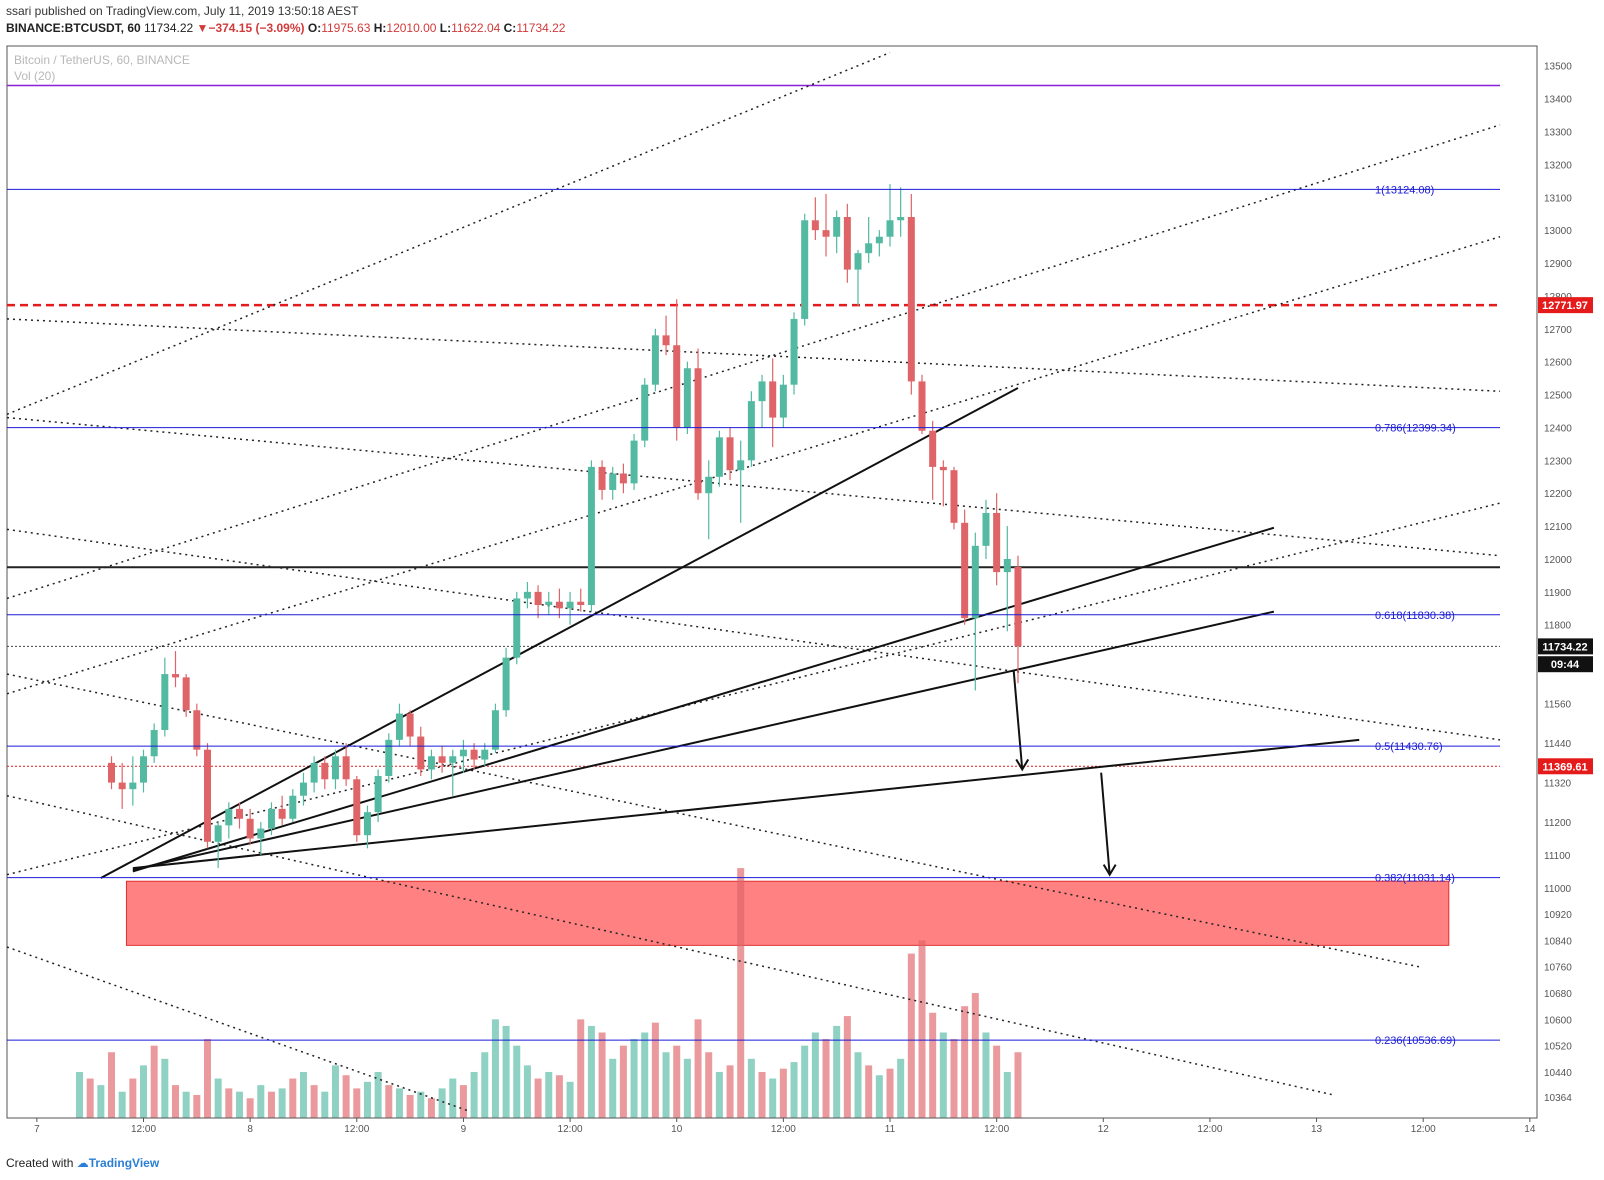 The width and height of the screenshot is (1604, 1180). I want to click on arrow-shaft, so click(1105, 823).